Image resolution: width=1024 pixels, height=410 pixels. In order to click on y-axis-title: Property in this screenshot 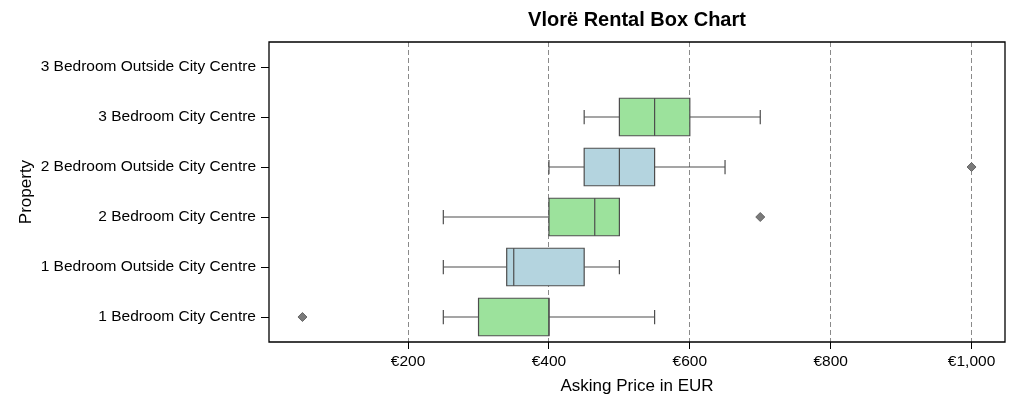, I will do `click(25, 192)`.